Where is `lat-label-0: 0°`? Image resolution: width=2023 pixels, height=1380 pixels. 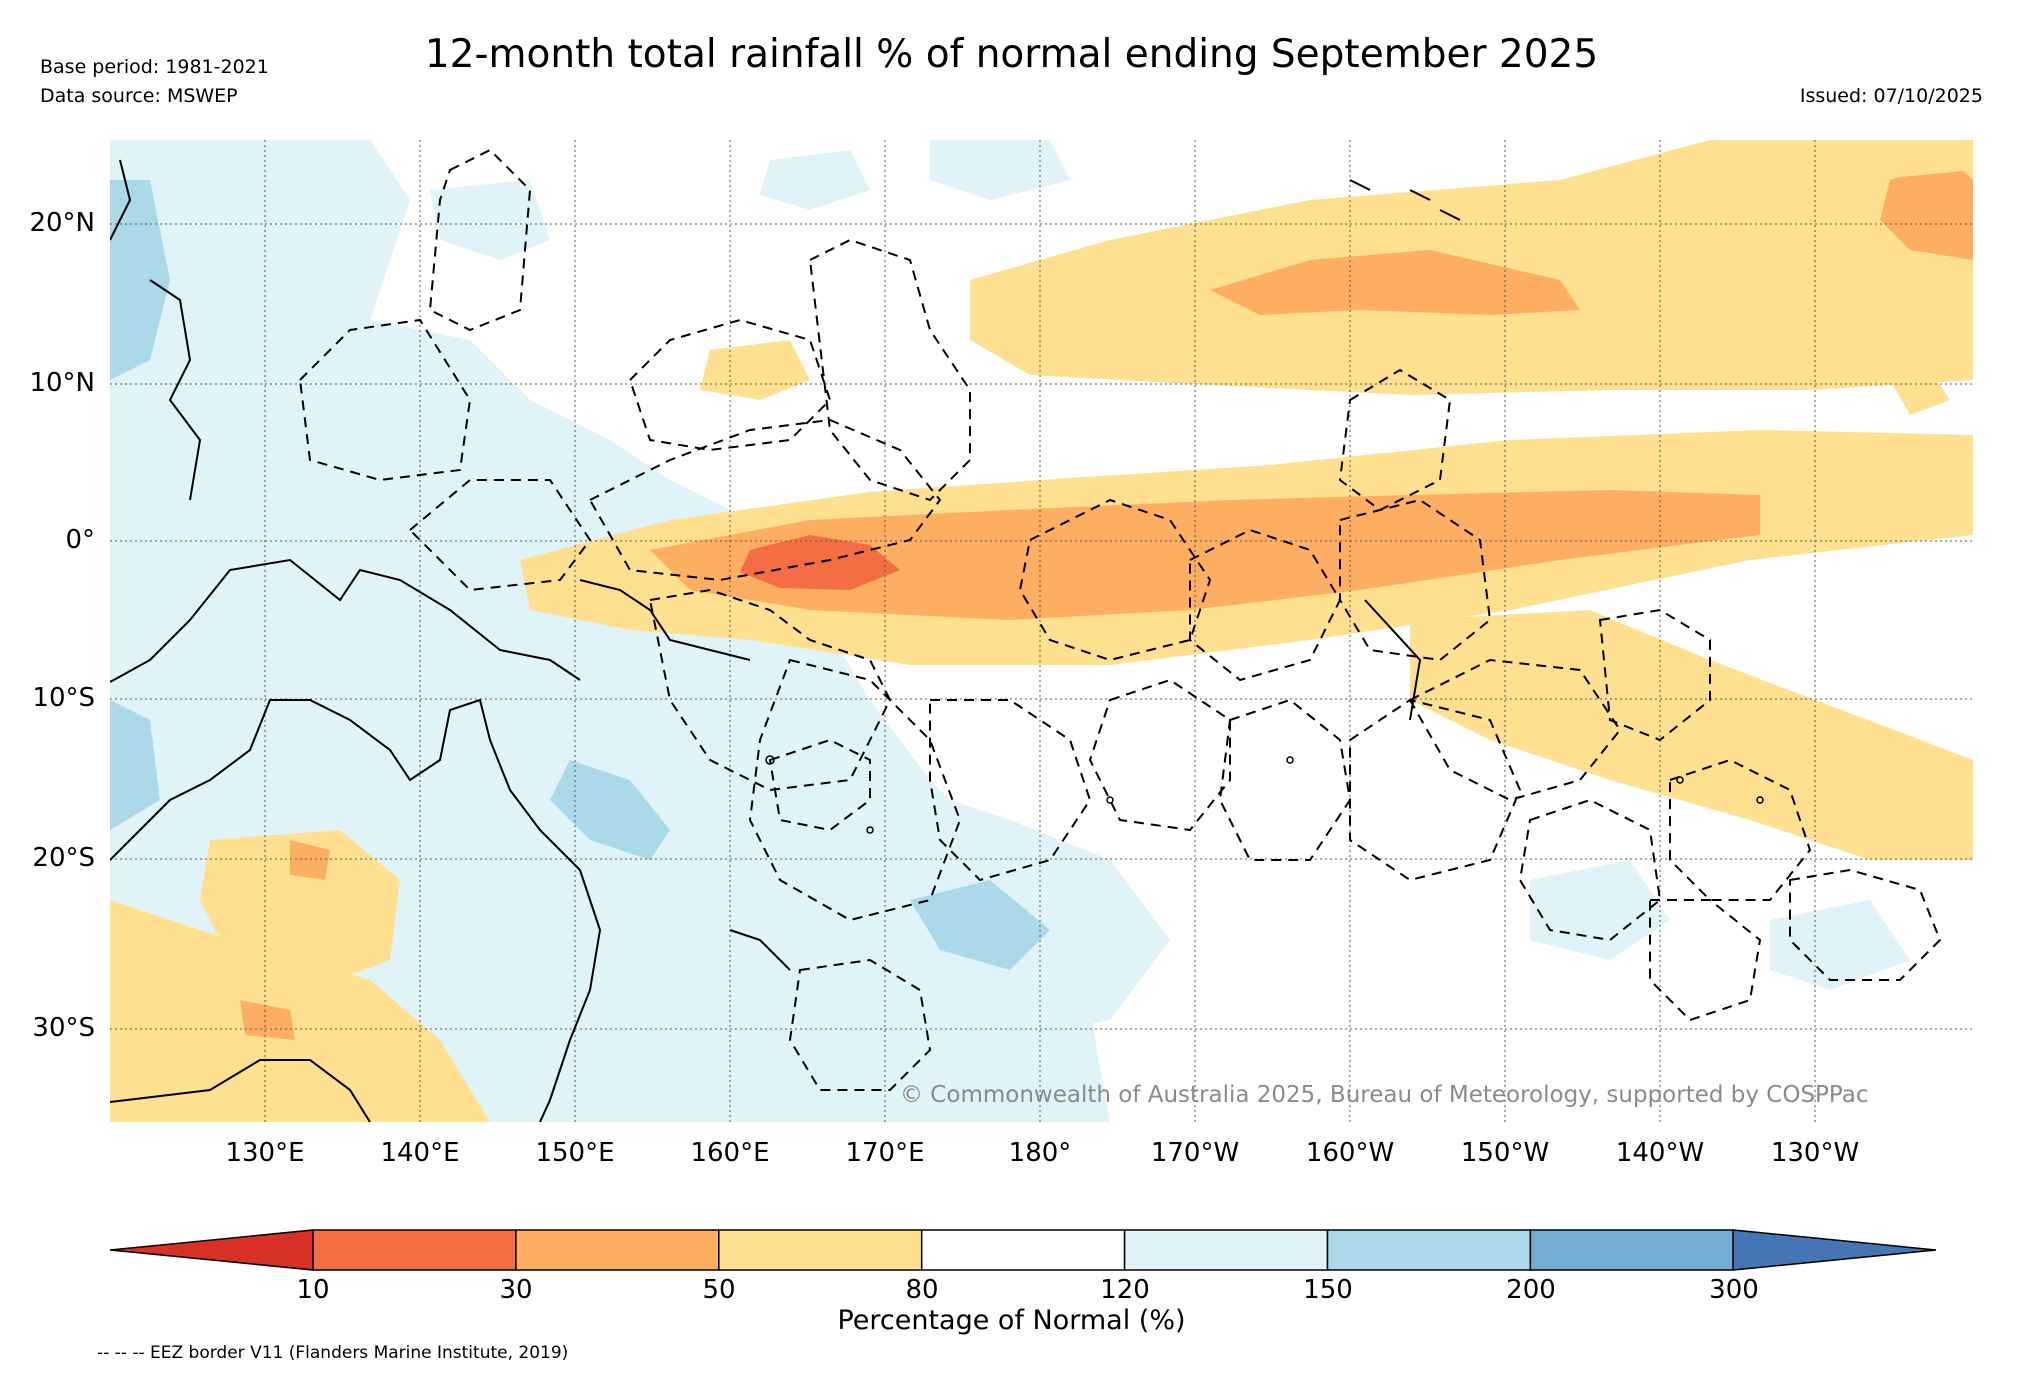 lat-label-0: 0° is located at coordinates (80, 540).